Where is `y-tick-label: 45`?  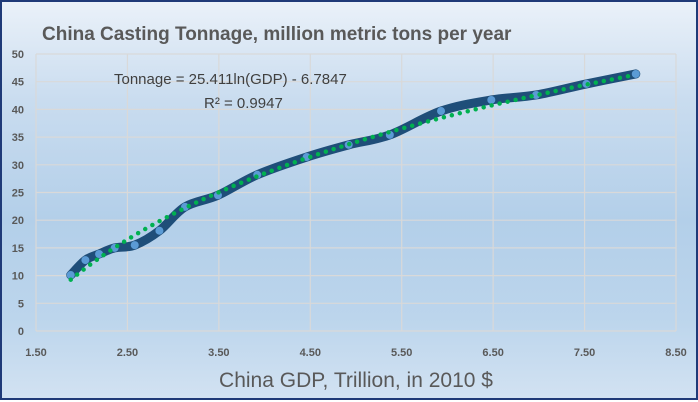 y-tick-label: 45 is located at coordinates (18, 83).